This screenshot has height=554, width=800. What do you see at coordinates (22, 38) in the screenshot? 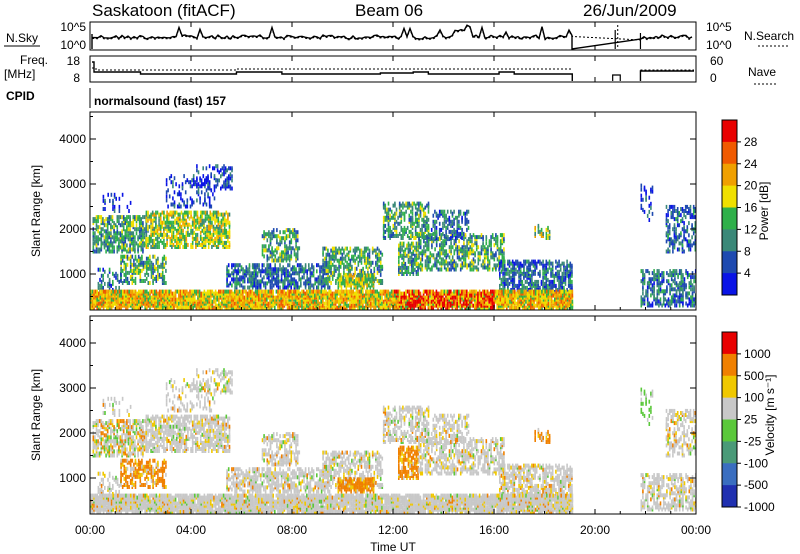
I see `noise-sky-label: N.Sky` at bounding box center [22, 38].